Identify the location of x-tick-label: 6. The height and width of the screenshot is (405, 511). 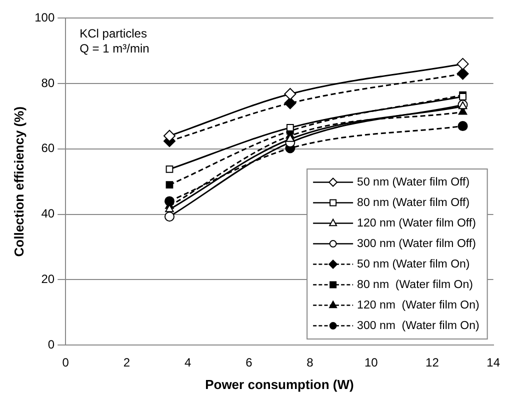
(249, 363).